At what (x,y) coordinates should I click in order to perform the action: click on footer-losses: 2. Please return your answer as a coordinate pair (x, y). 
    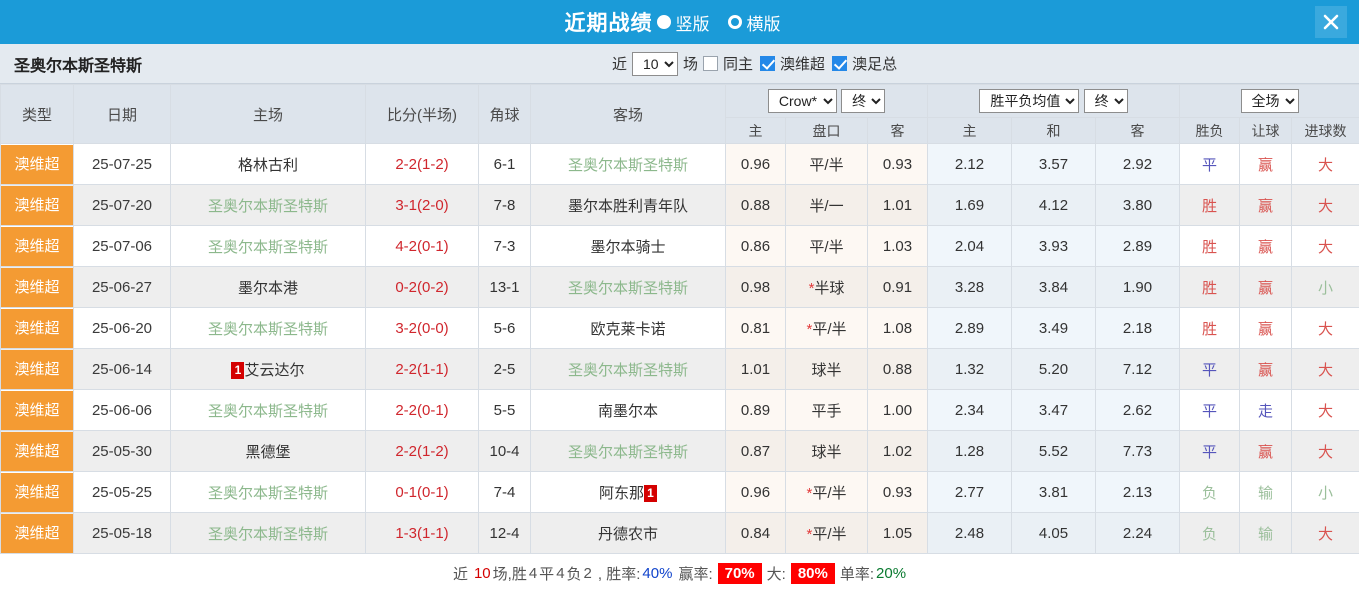
    Looking at the image, I should click on (587, 573).